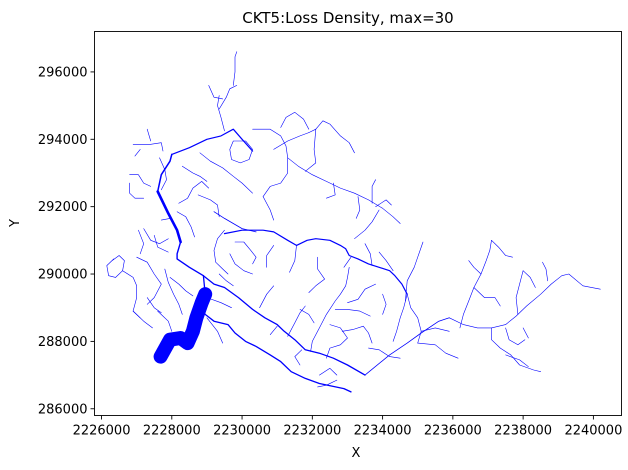 The image size is (628, 470). What do you see at coordinates (312, 431) in the screenshot?
I see `x-tick-label: 2232000` at bounding box center [312, 431].